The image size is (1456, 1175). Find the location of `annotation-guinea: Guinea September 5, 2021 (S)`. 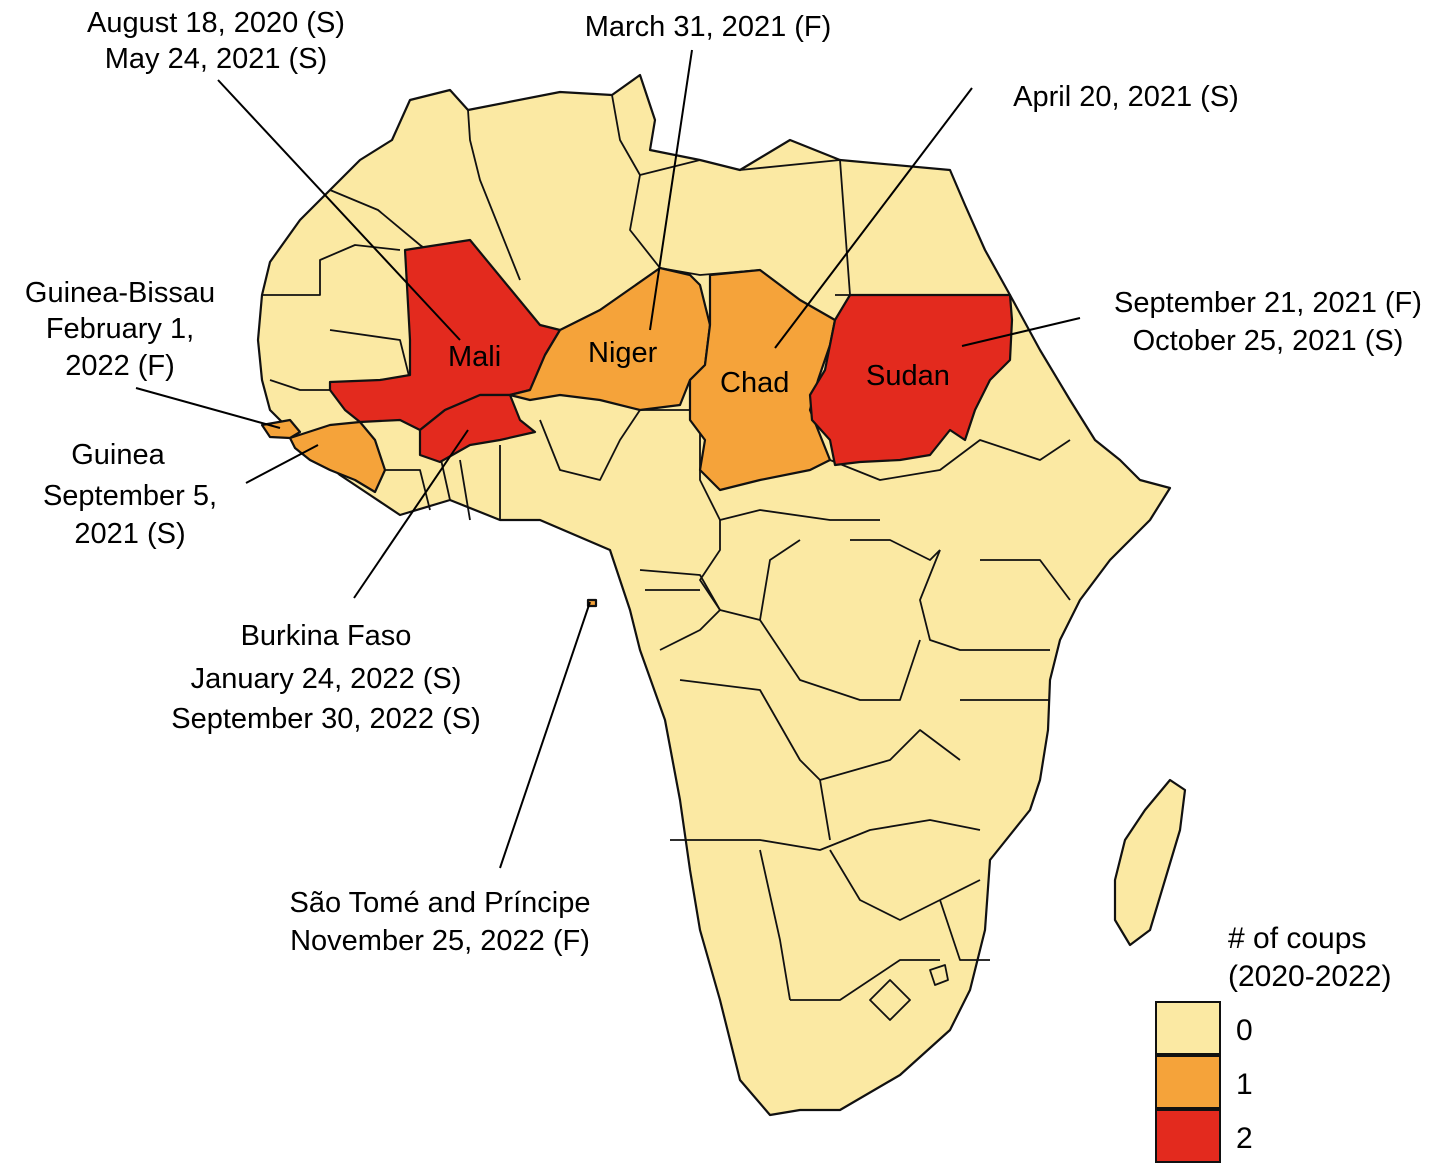

annotation-guinea: Guinea September 5, 2021 (S) is located at coordinates (130, 494).